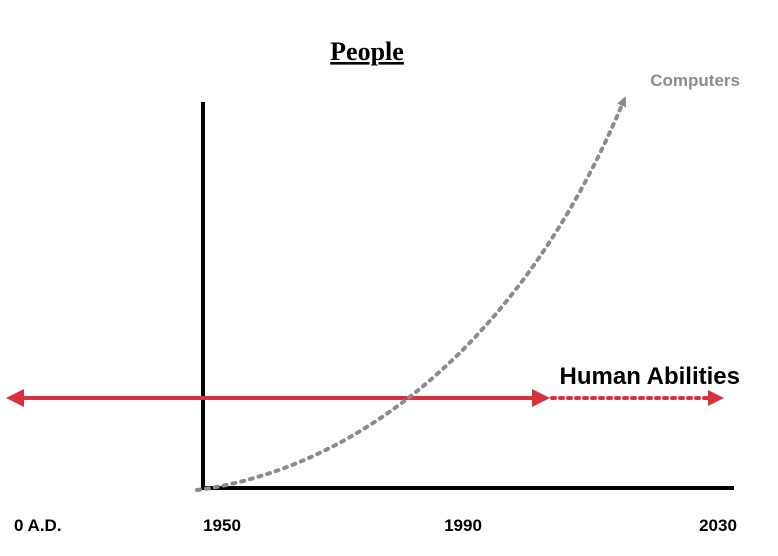 The image size is (778, 556). I want to click on human-abilities-right-arrowhead, so click(541, 398).